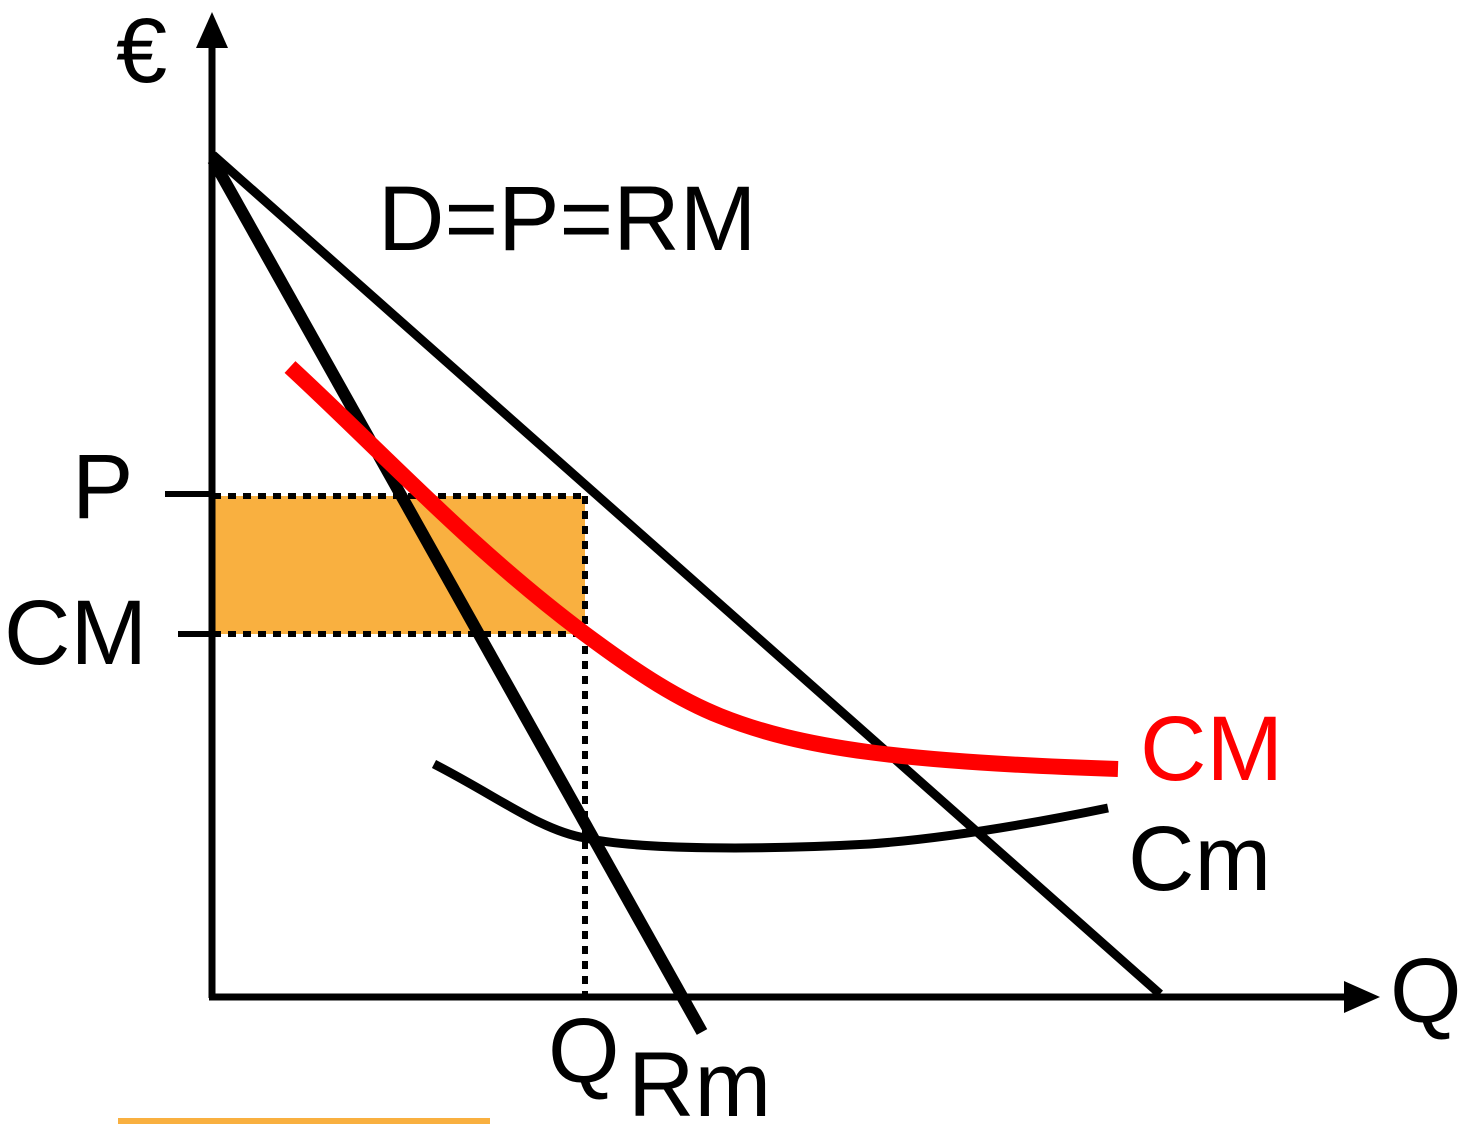 The height and width of the screenshot is (1124, 1481). I want to click on marginal-cost-label: Cm, so click(1199, 859).